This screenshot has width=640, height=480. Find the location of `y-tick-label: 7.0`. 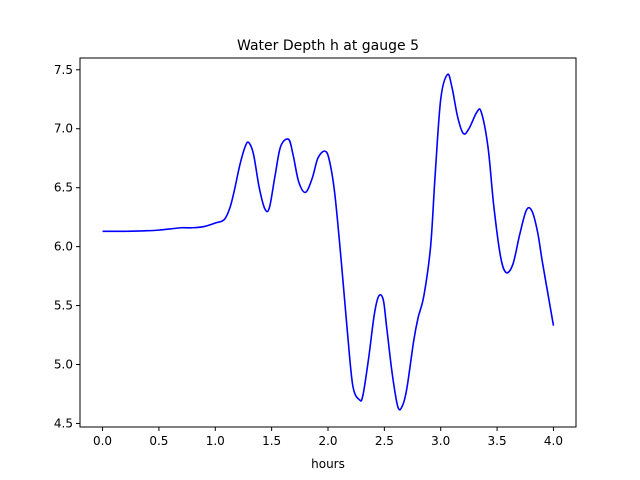

y-tick-label: 7.0 is located at coordinates (63, 129).